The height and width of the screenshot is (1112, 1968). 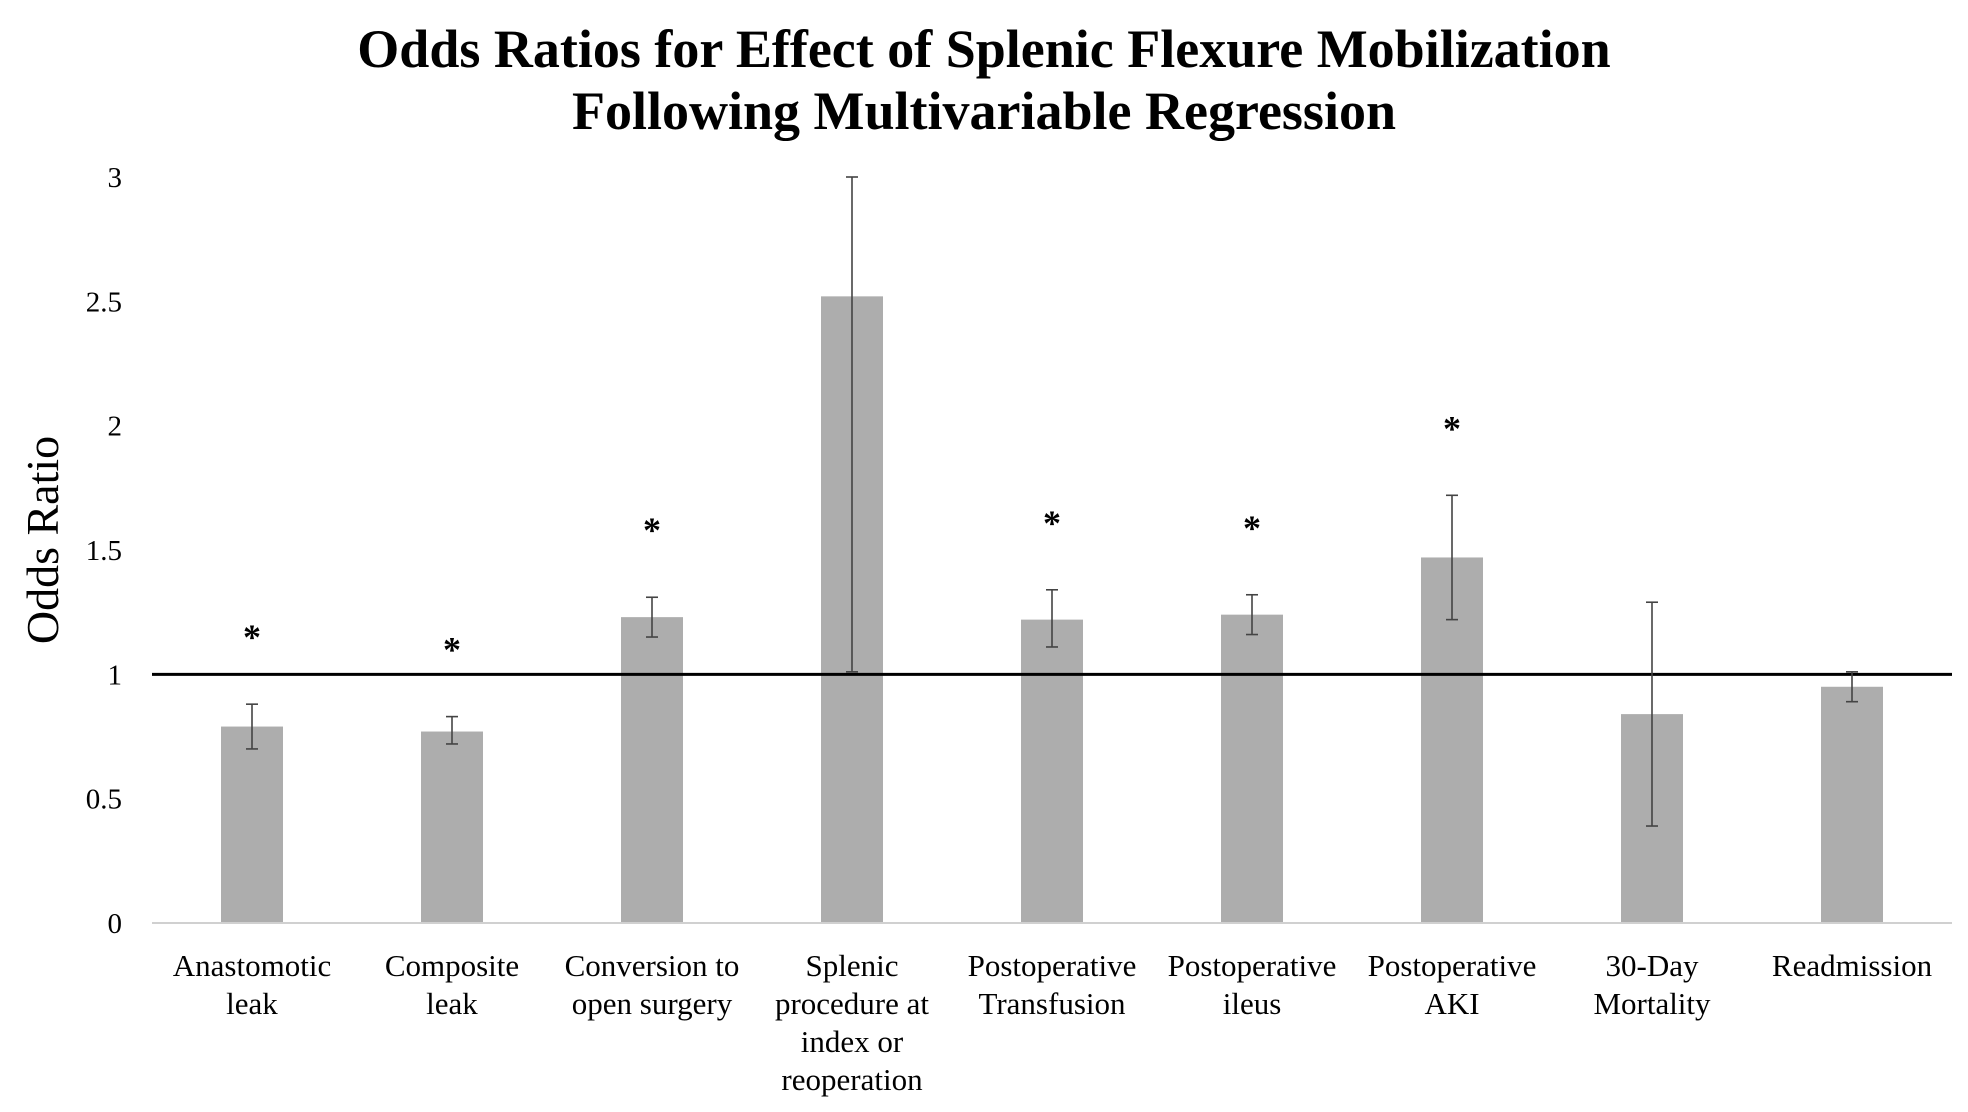 What do you see at coordinates (252, 984) in the screenshot?
I see `category-label: Anastomotic leak` at bounding box center [252, 984].